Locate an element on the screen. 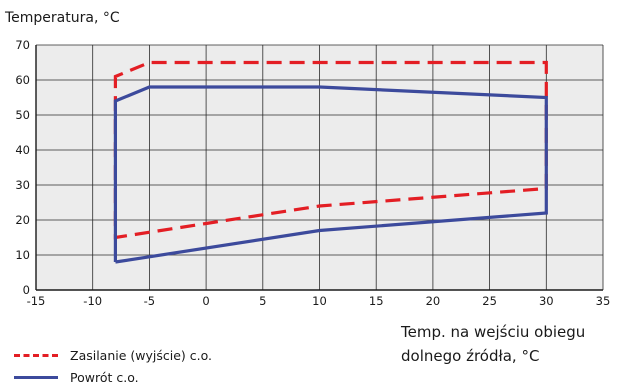 Image resolution: width=619 pixels, height=389 pixels. y-axis-label: Temperatura, °C is located at coordinates (62, 18).